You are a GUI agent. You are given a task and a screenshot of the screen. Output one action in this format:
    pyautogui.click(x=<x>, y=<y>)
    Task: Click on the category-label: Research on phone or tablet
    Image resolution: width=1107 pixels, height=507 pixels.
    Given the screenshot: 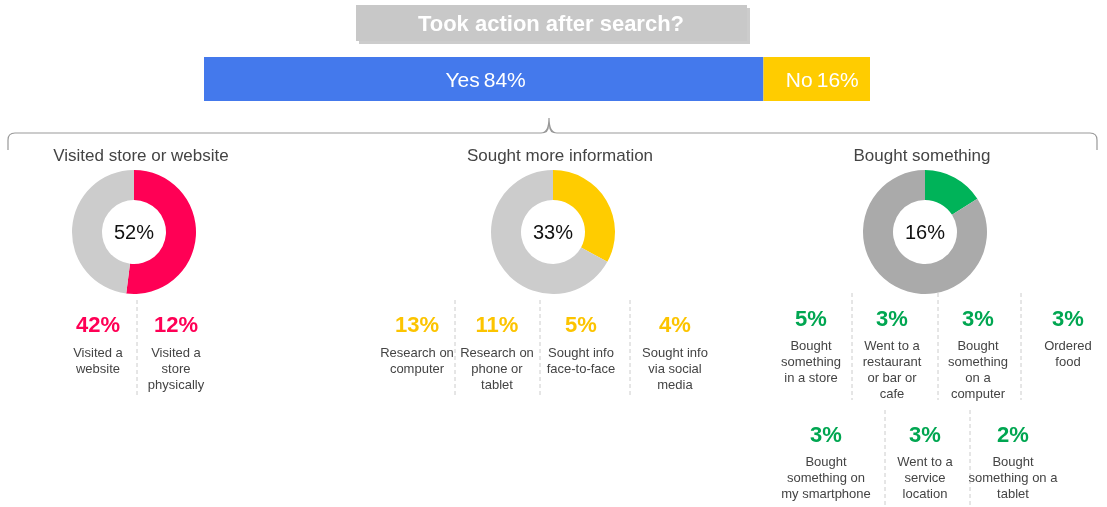 What is the action you would take?
    pyautogui.click(x=497, y=368)
    